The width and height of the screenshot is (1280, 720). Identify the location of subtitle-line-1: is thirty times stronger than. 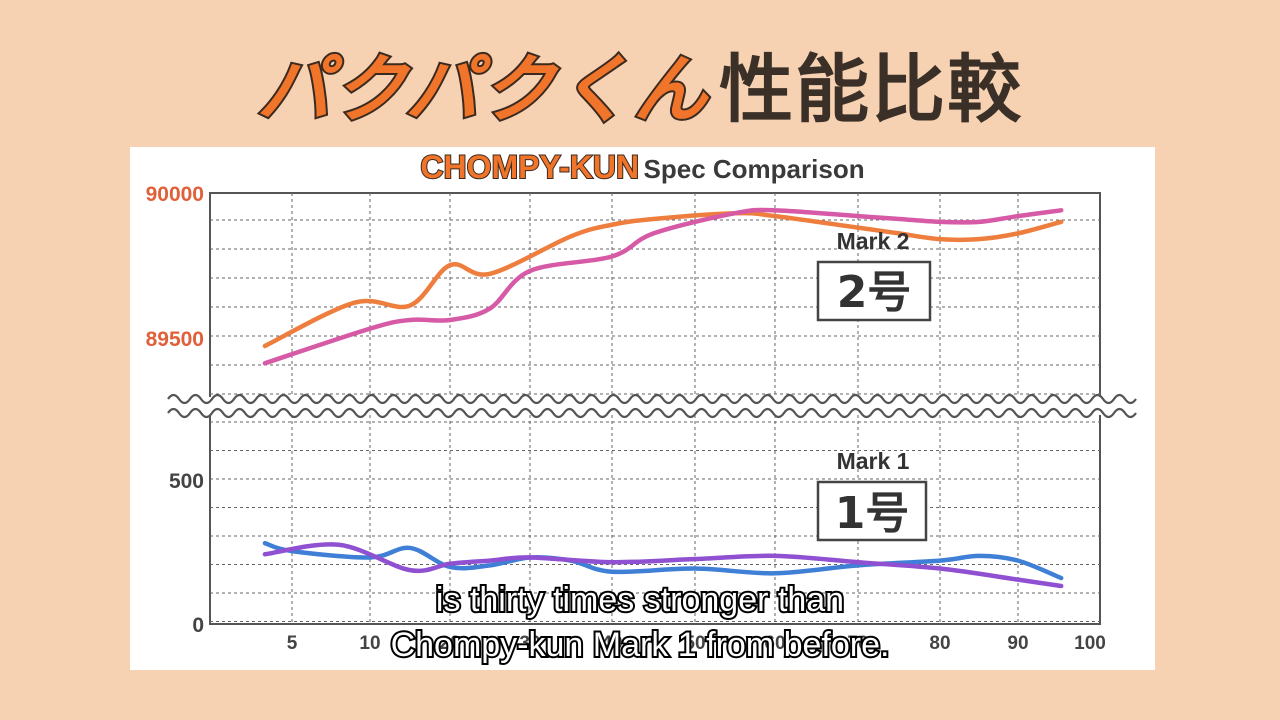
(640, 600).